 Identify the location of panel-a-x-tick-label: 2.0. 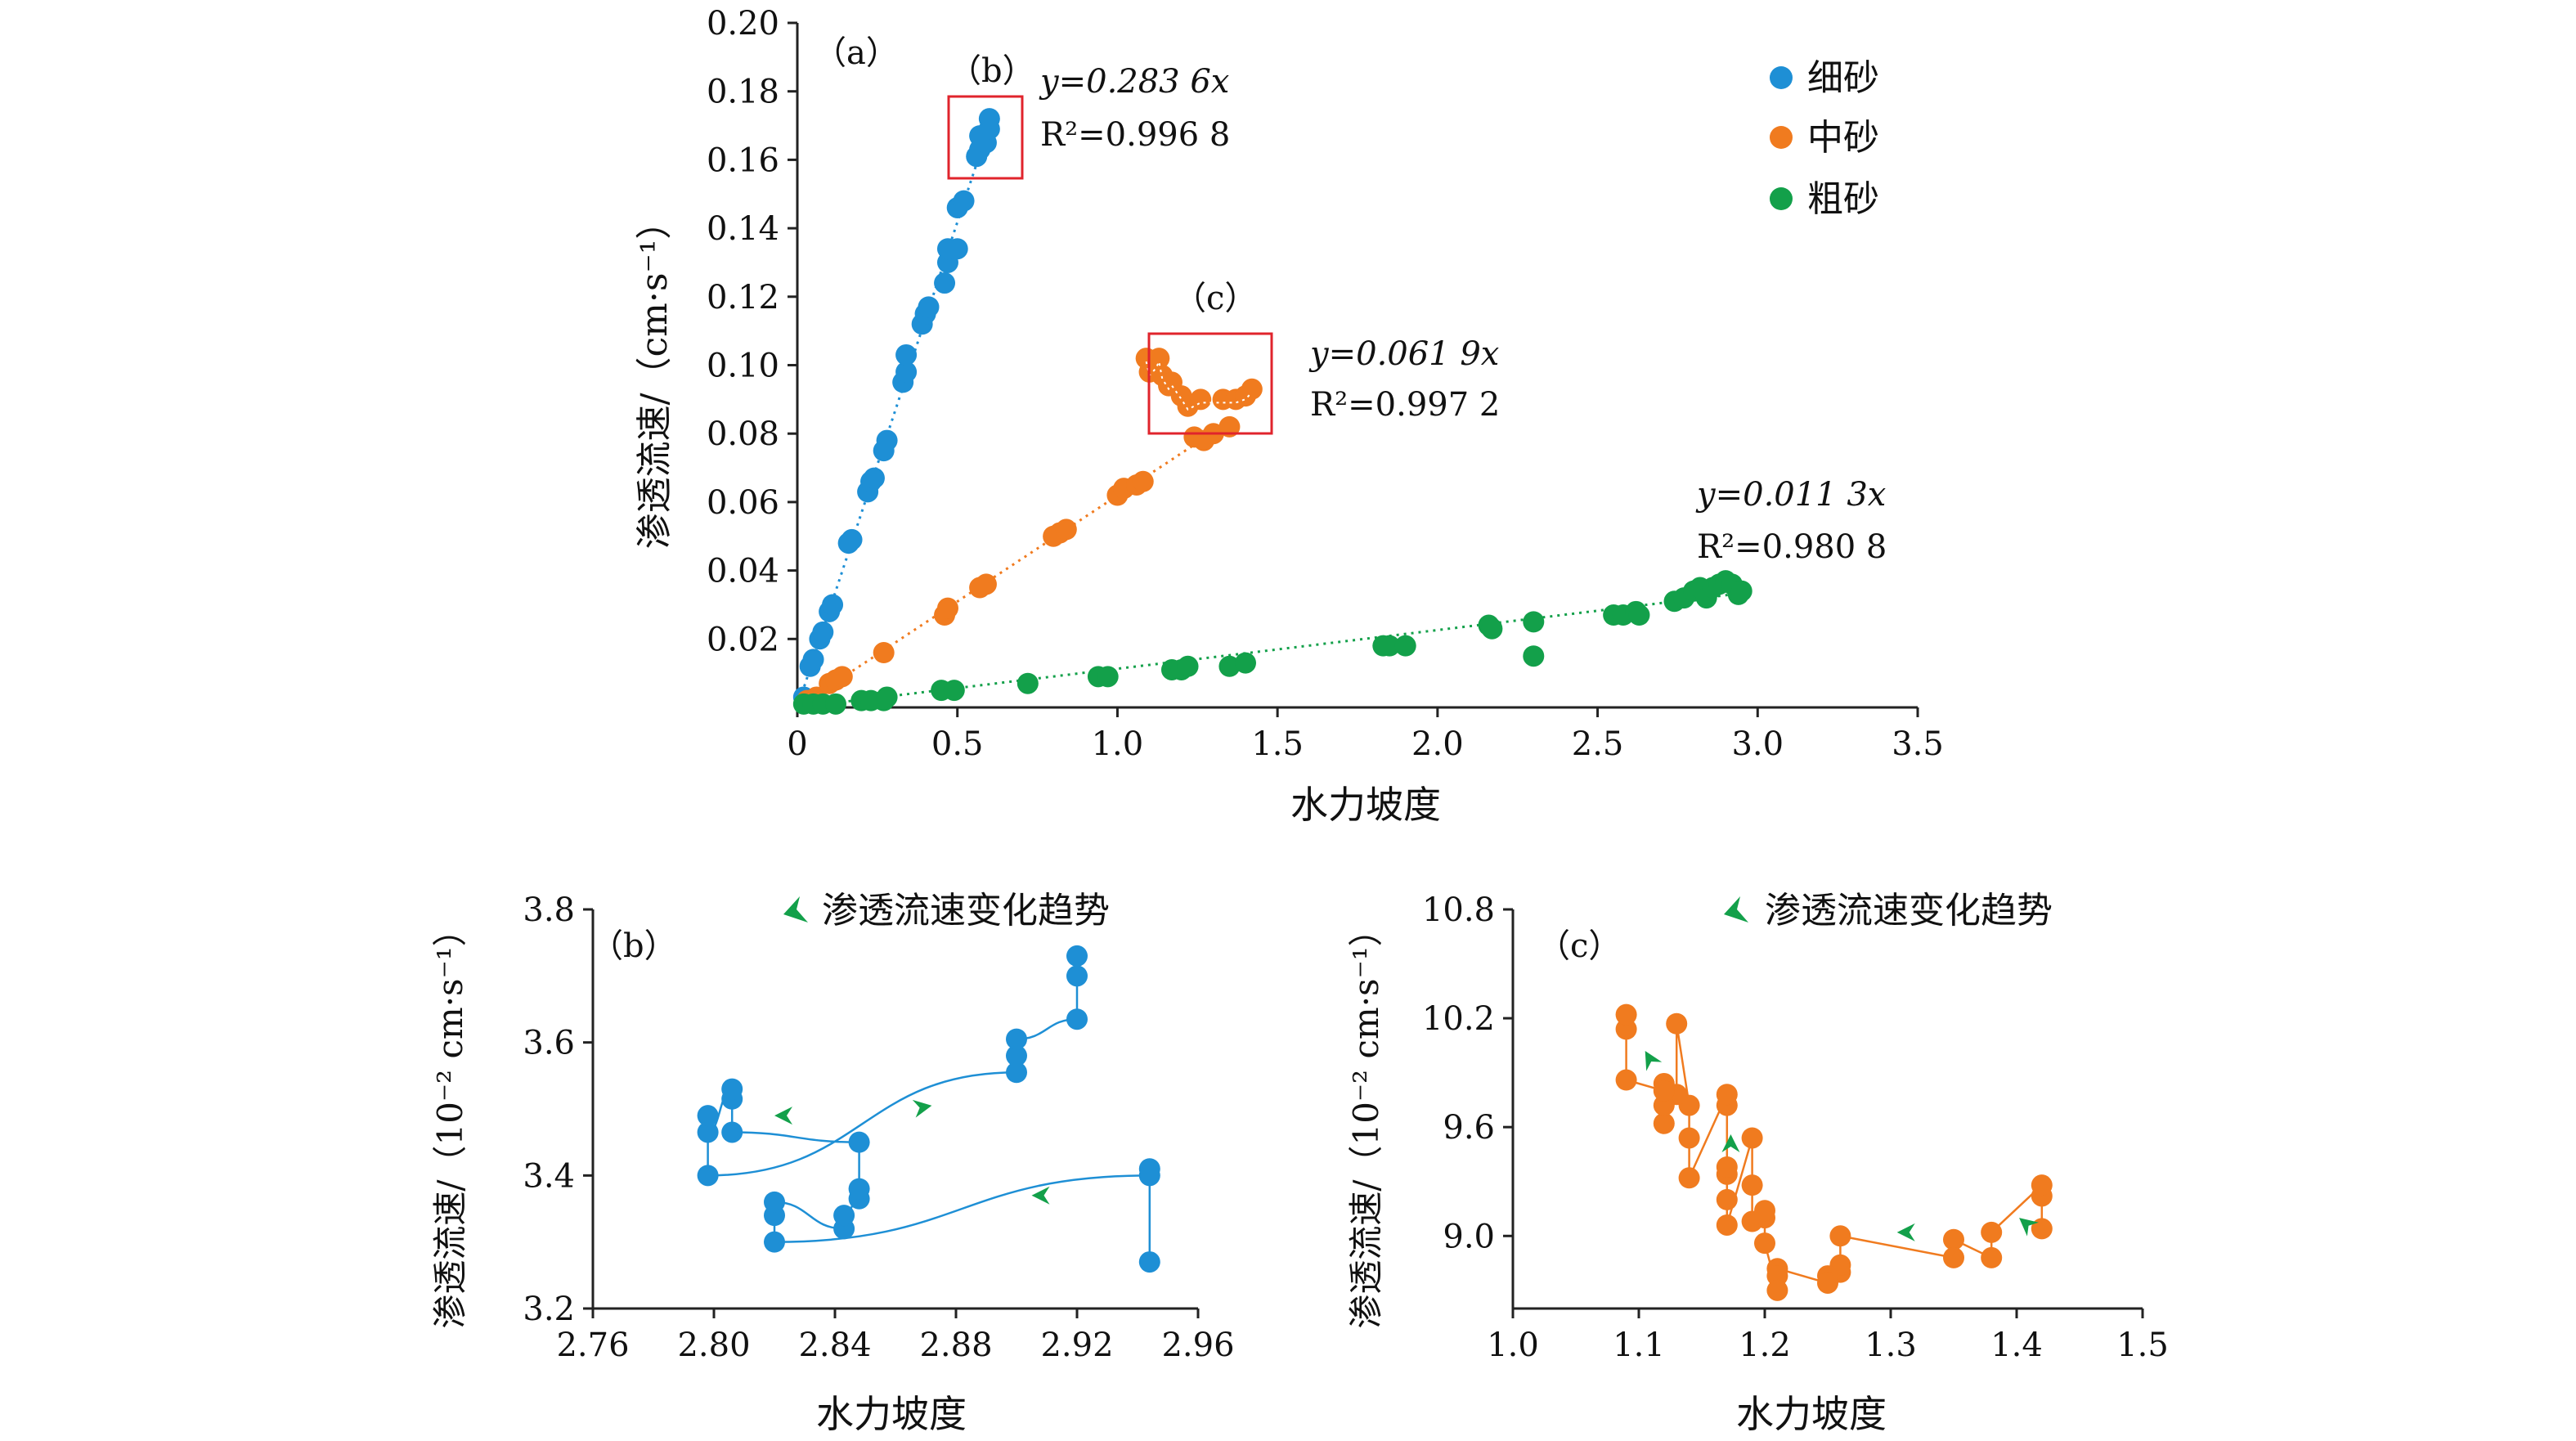
(1437, 744).